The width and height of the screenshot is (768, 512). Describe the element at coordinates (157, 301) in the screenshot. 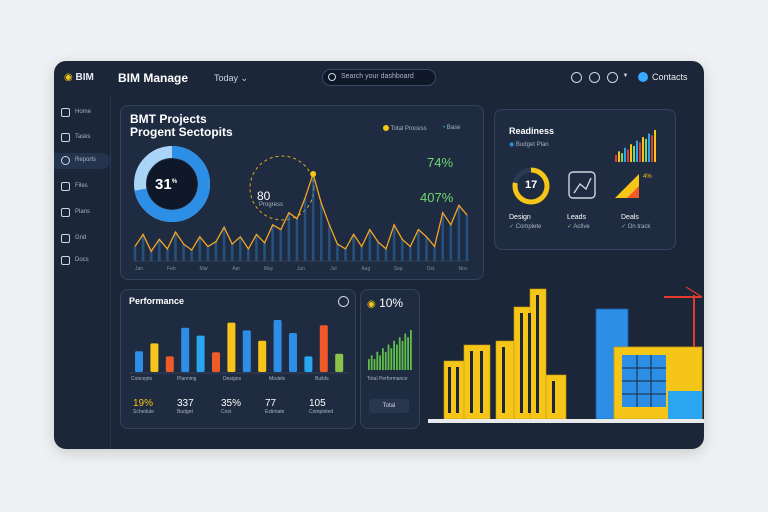

I see `performance-title: Performance` at that location.